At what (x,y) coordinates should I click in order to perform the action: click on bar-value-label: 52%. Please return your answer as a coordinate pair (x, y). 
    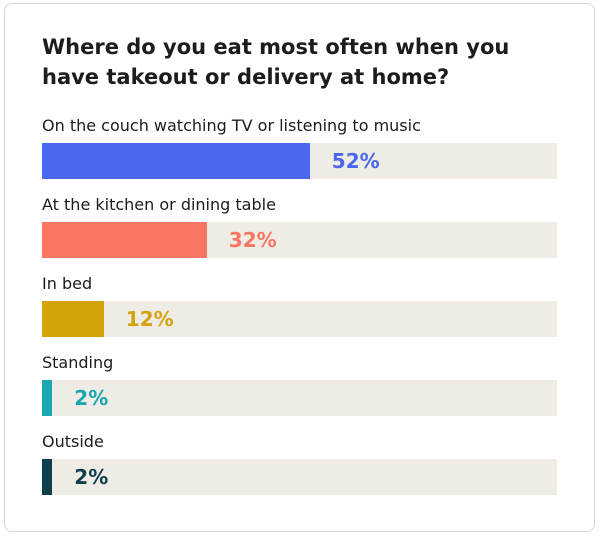
    Looking at the image, I should click on (355, 161).